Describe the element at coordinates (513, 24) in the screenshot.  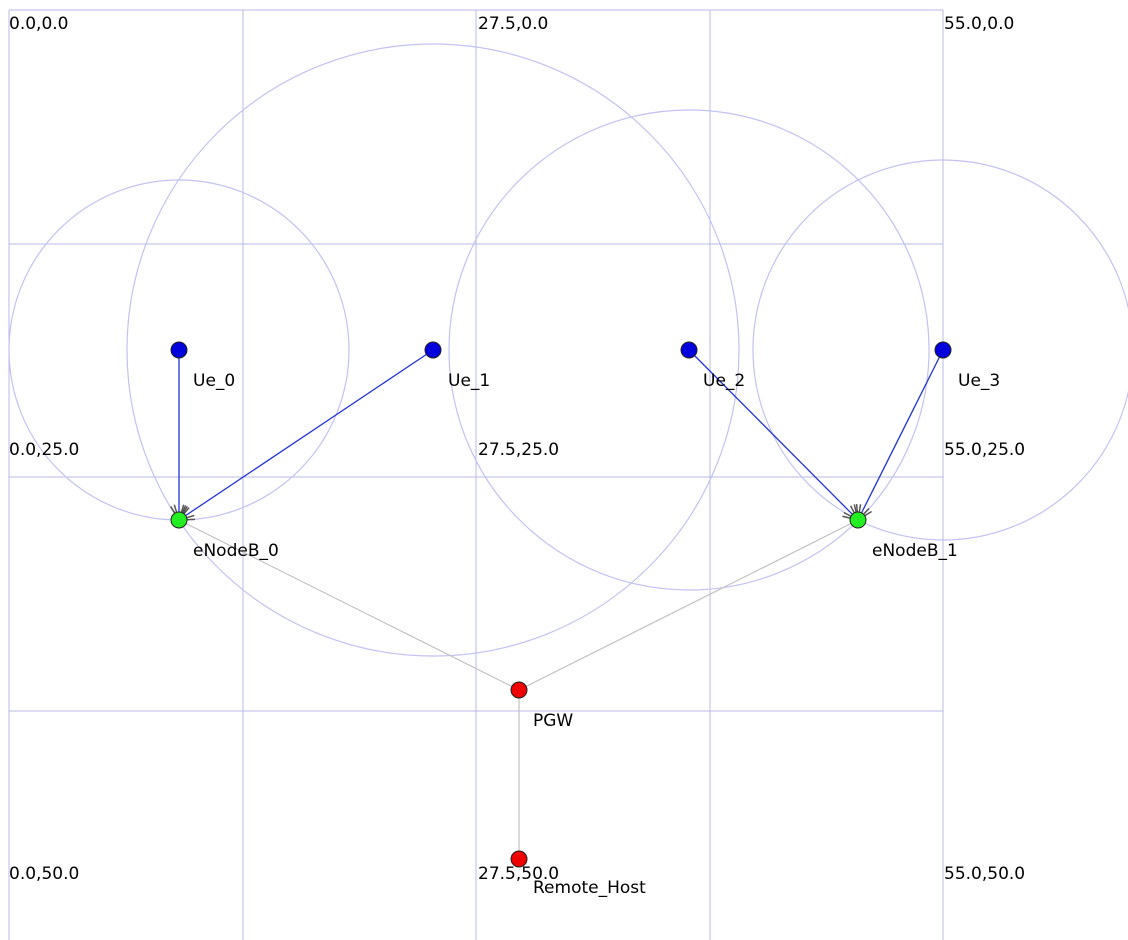
I see `grid-label: 27.5,0.0` at that location.